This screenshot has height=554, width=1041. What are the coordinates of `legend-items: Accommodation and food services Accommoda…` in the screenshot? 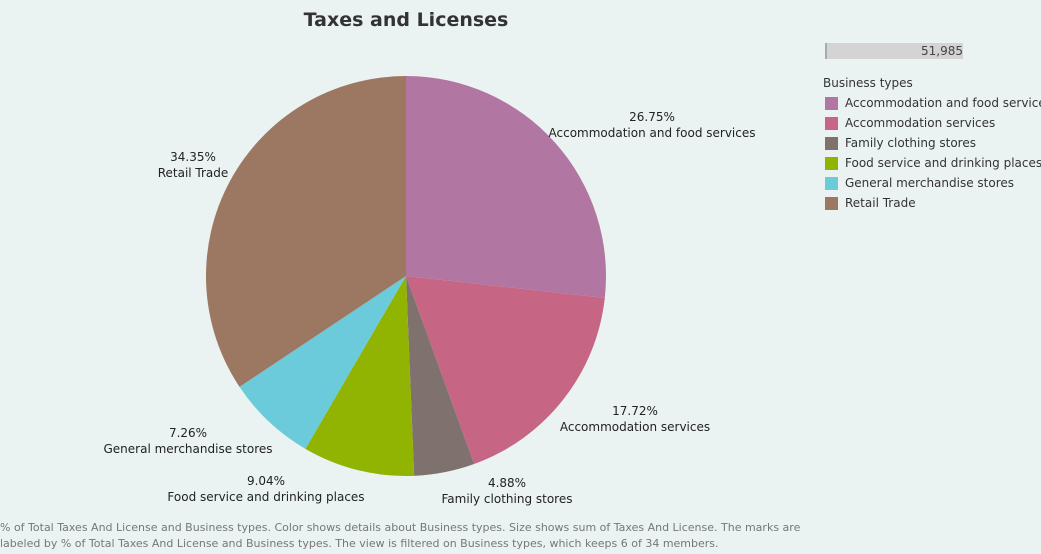 It's located at (932, 153).